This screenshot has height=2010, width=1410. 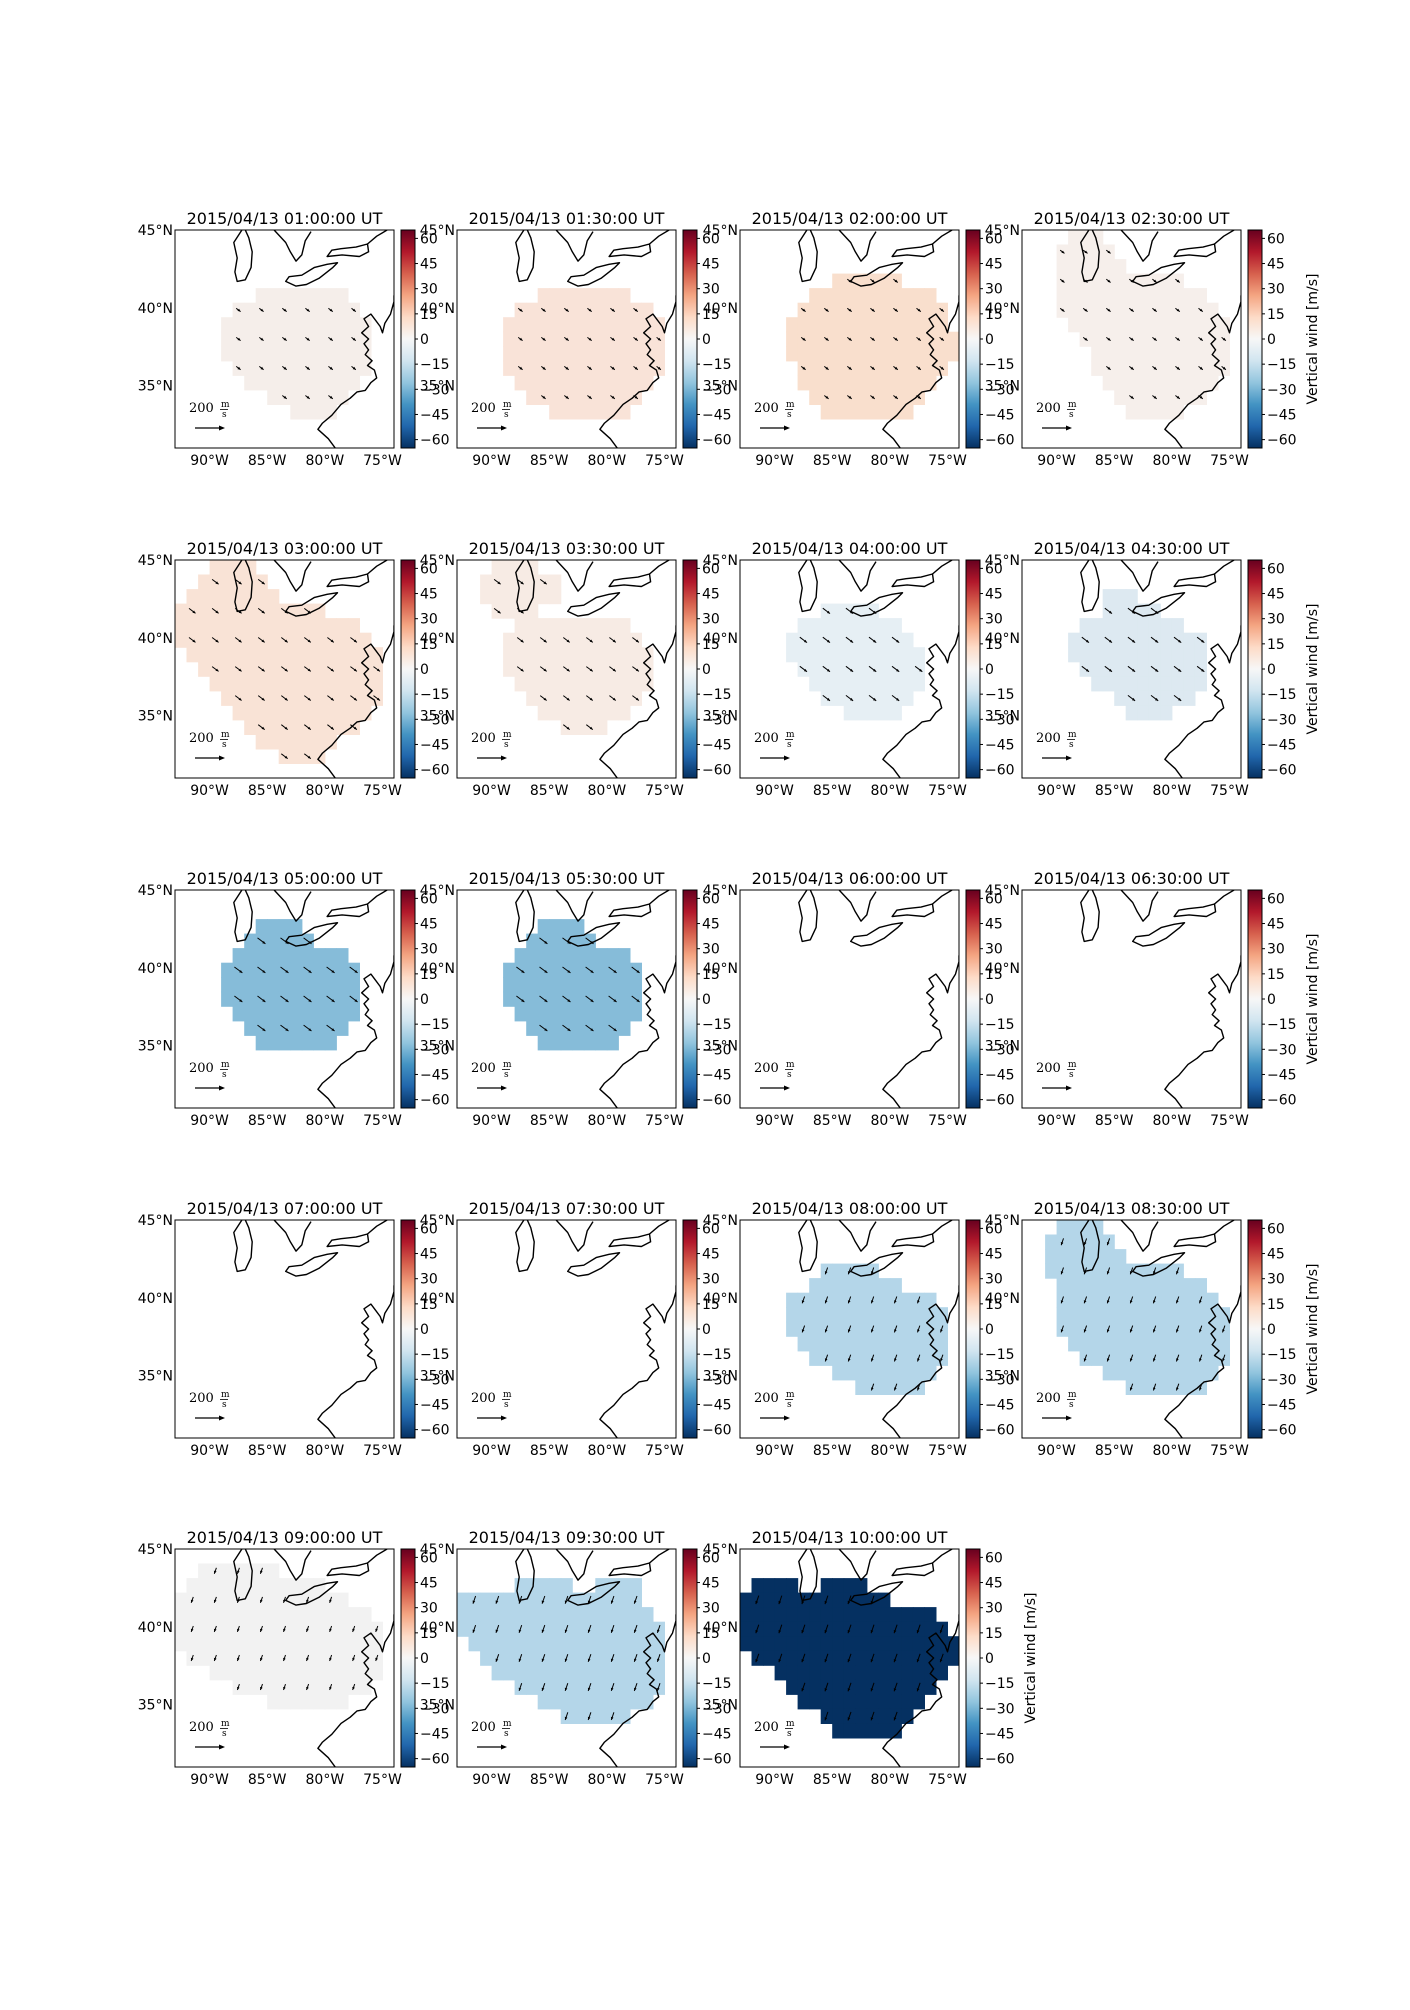 I want to click on lat-label: 45°N, so click(x=1002, y=231).